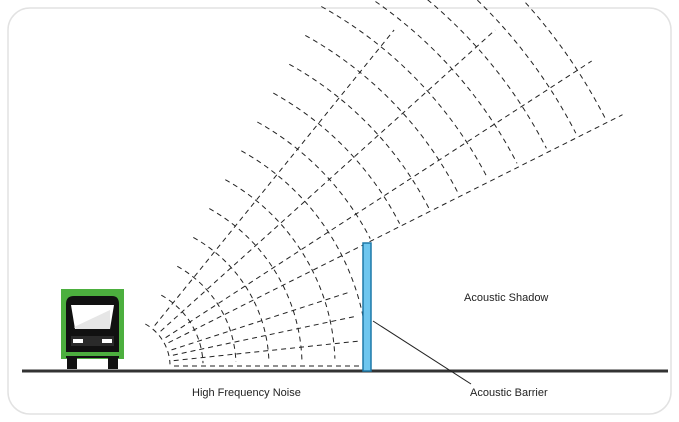 The height and width of the screenshot is (422, 679). What do you see at coordinates (422, 352) in the screenshot?
I see `barrier-pointer-line` at bounding box center [422, 352].